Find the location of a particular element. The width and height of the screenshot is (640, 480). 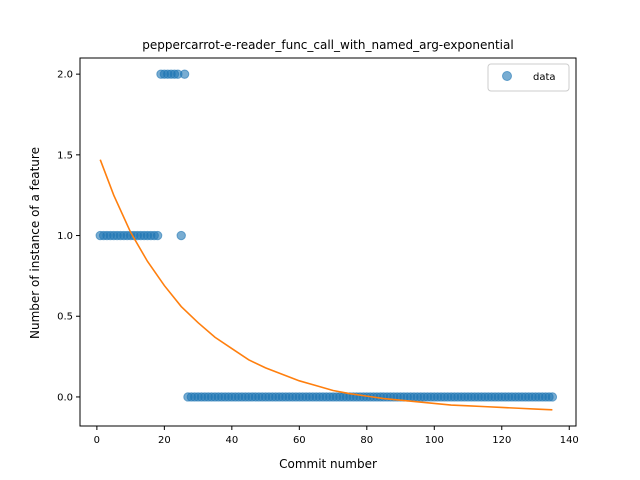

y-tick-label: 2.0 is located at coordinates (65, 75).